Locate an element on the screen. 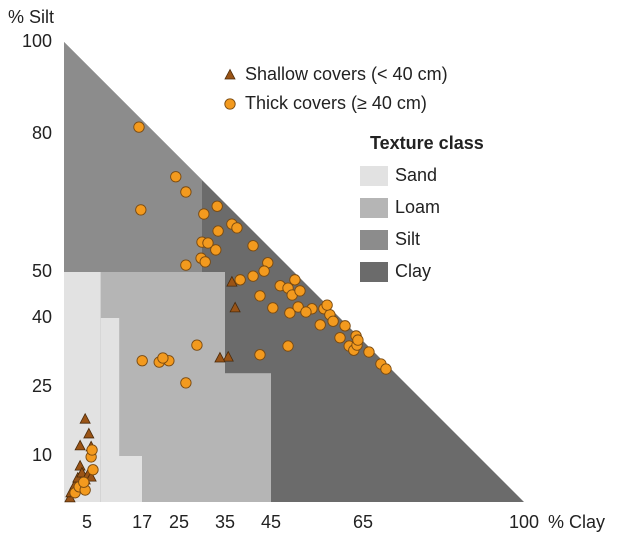 This screenshot has width=620, height=537. legend-label: Clay is located at coordinates (413, 271).